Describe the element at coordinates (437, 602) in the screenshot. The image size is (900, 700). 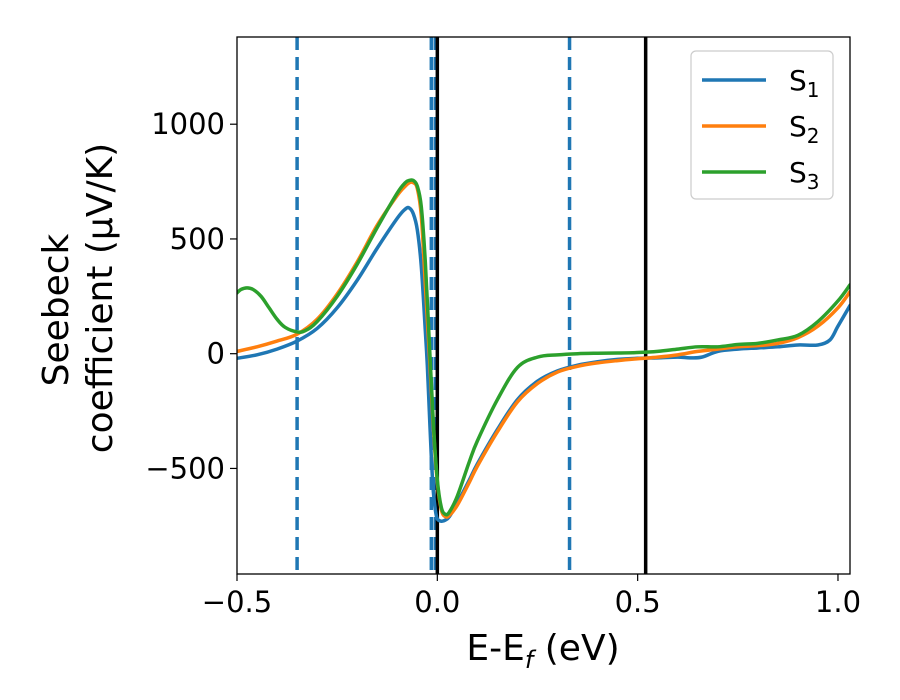
I see `x-tick-label: 0.0` at that location.